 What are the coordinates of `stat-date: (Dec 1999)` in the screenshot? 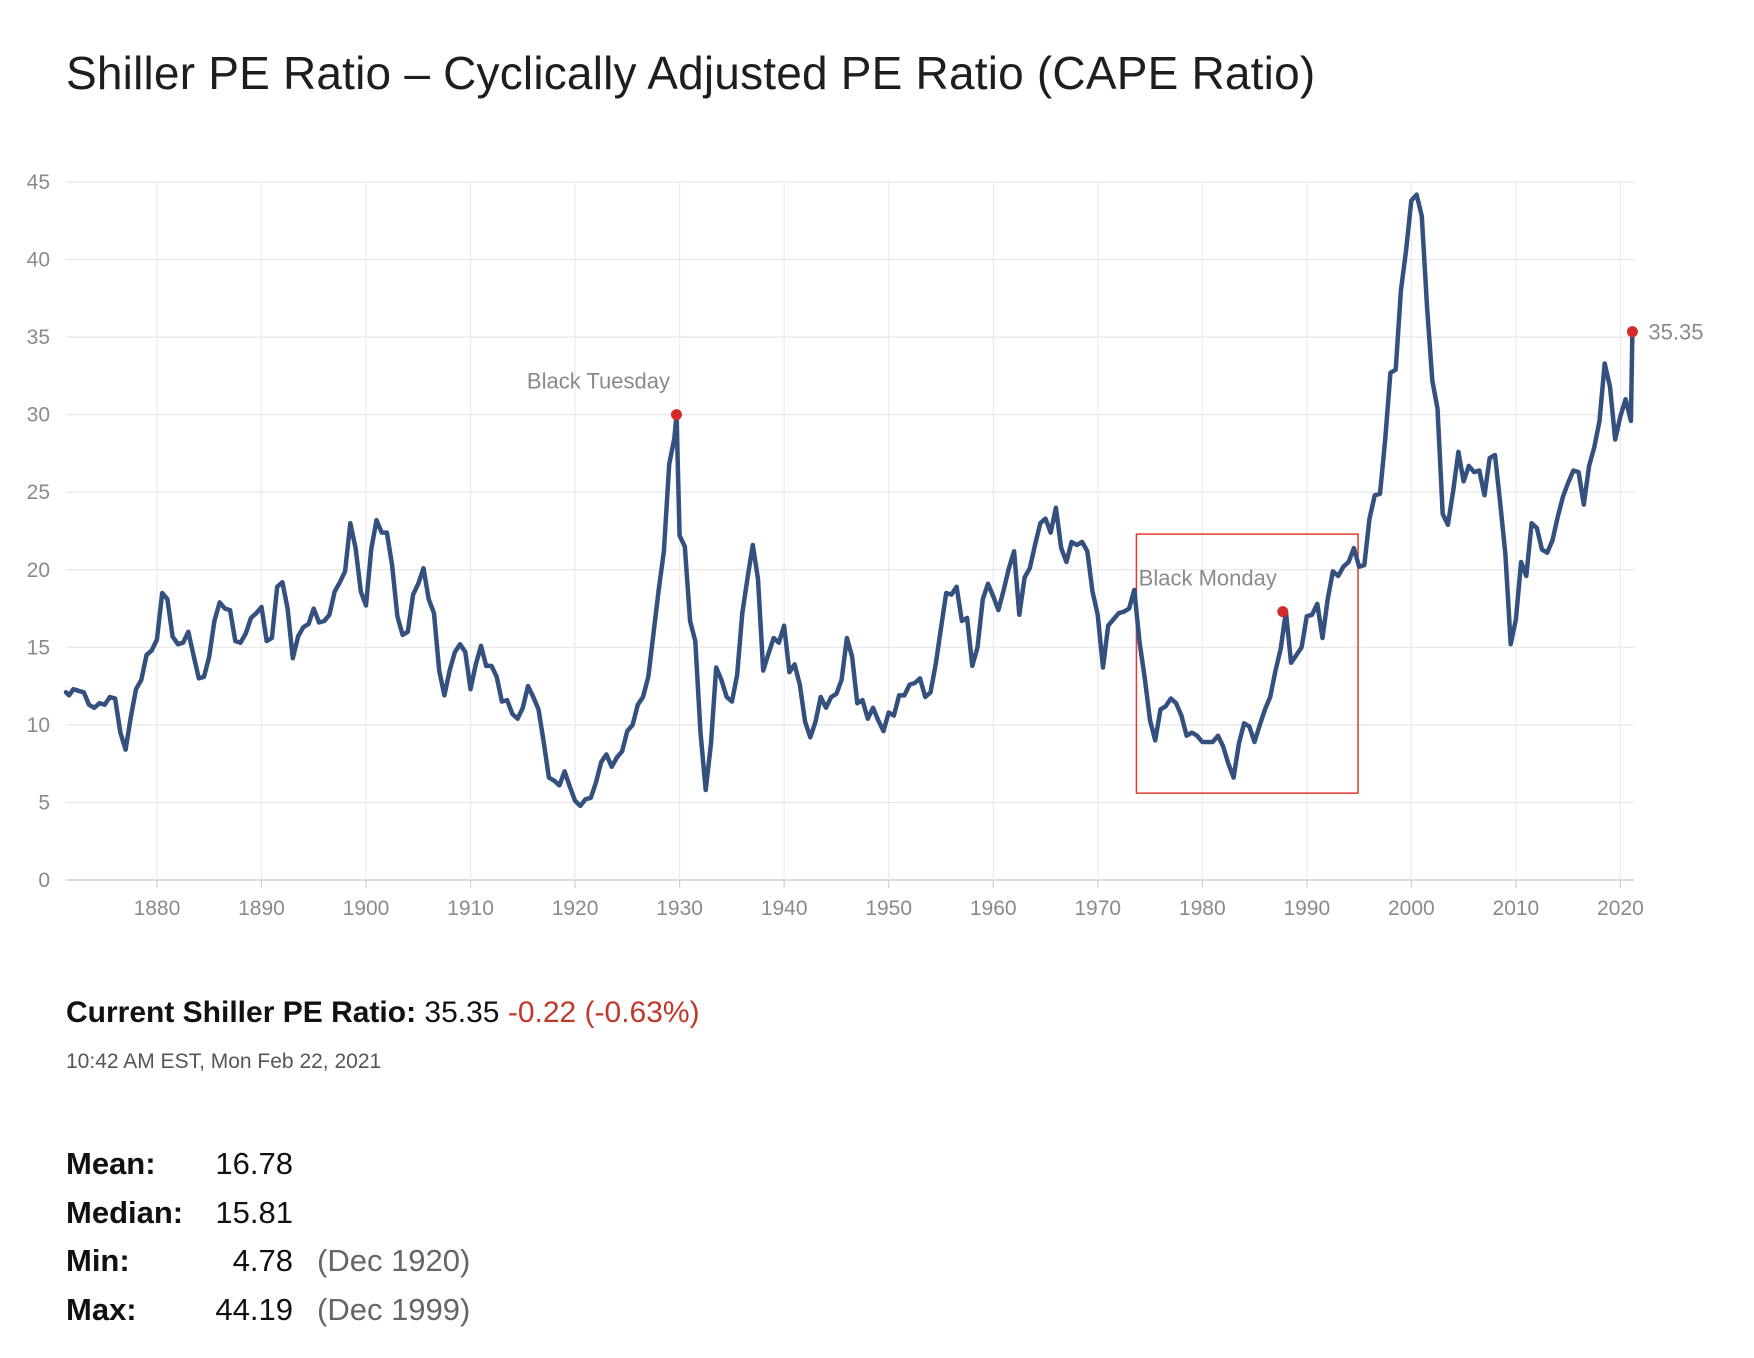 It's located at (394, 1309).